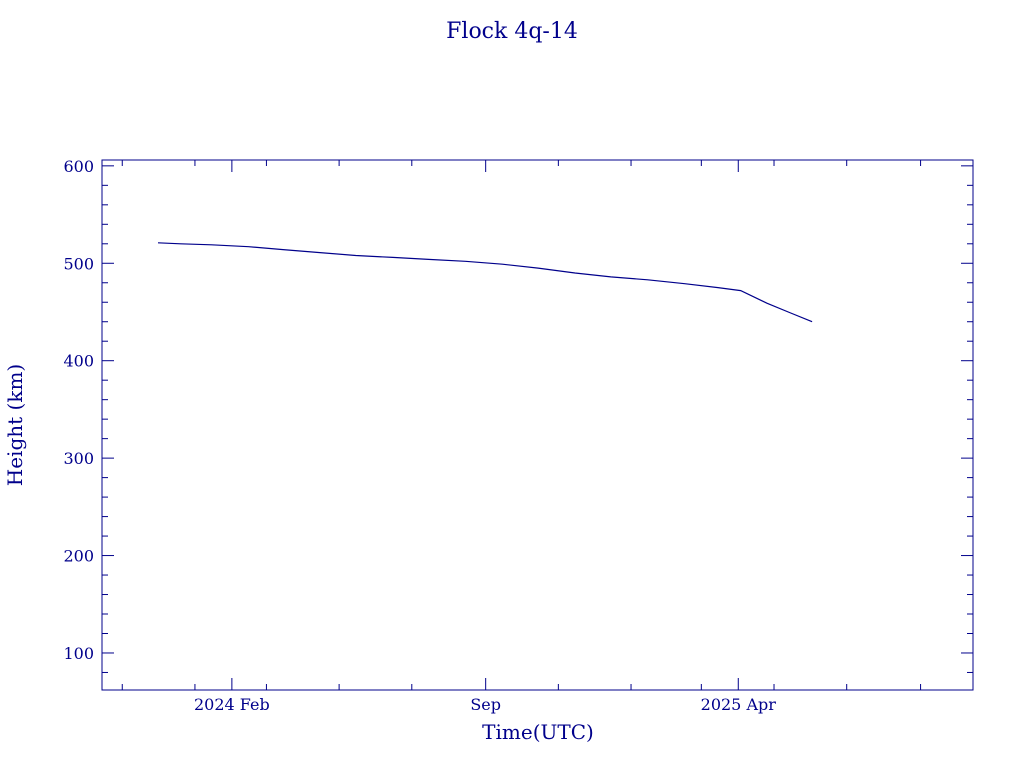 The width and height of the screenshot is (1024, 768). What do you see at coordinates (78, 458) in the screenshot?
I see `y-tick-label: 300` at bounding box center [78, 458].